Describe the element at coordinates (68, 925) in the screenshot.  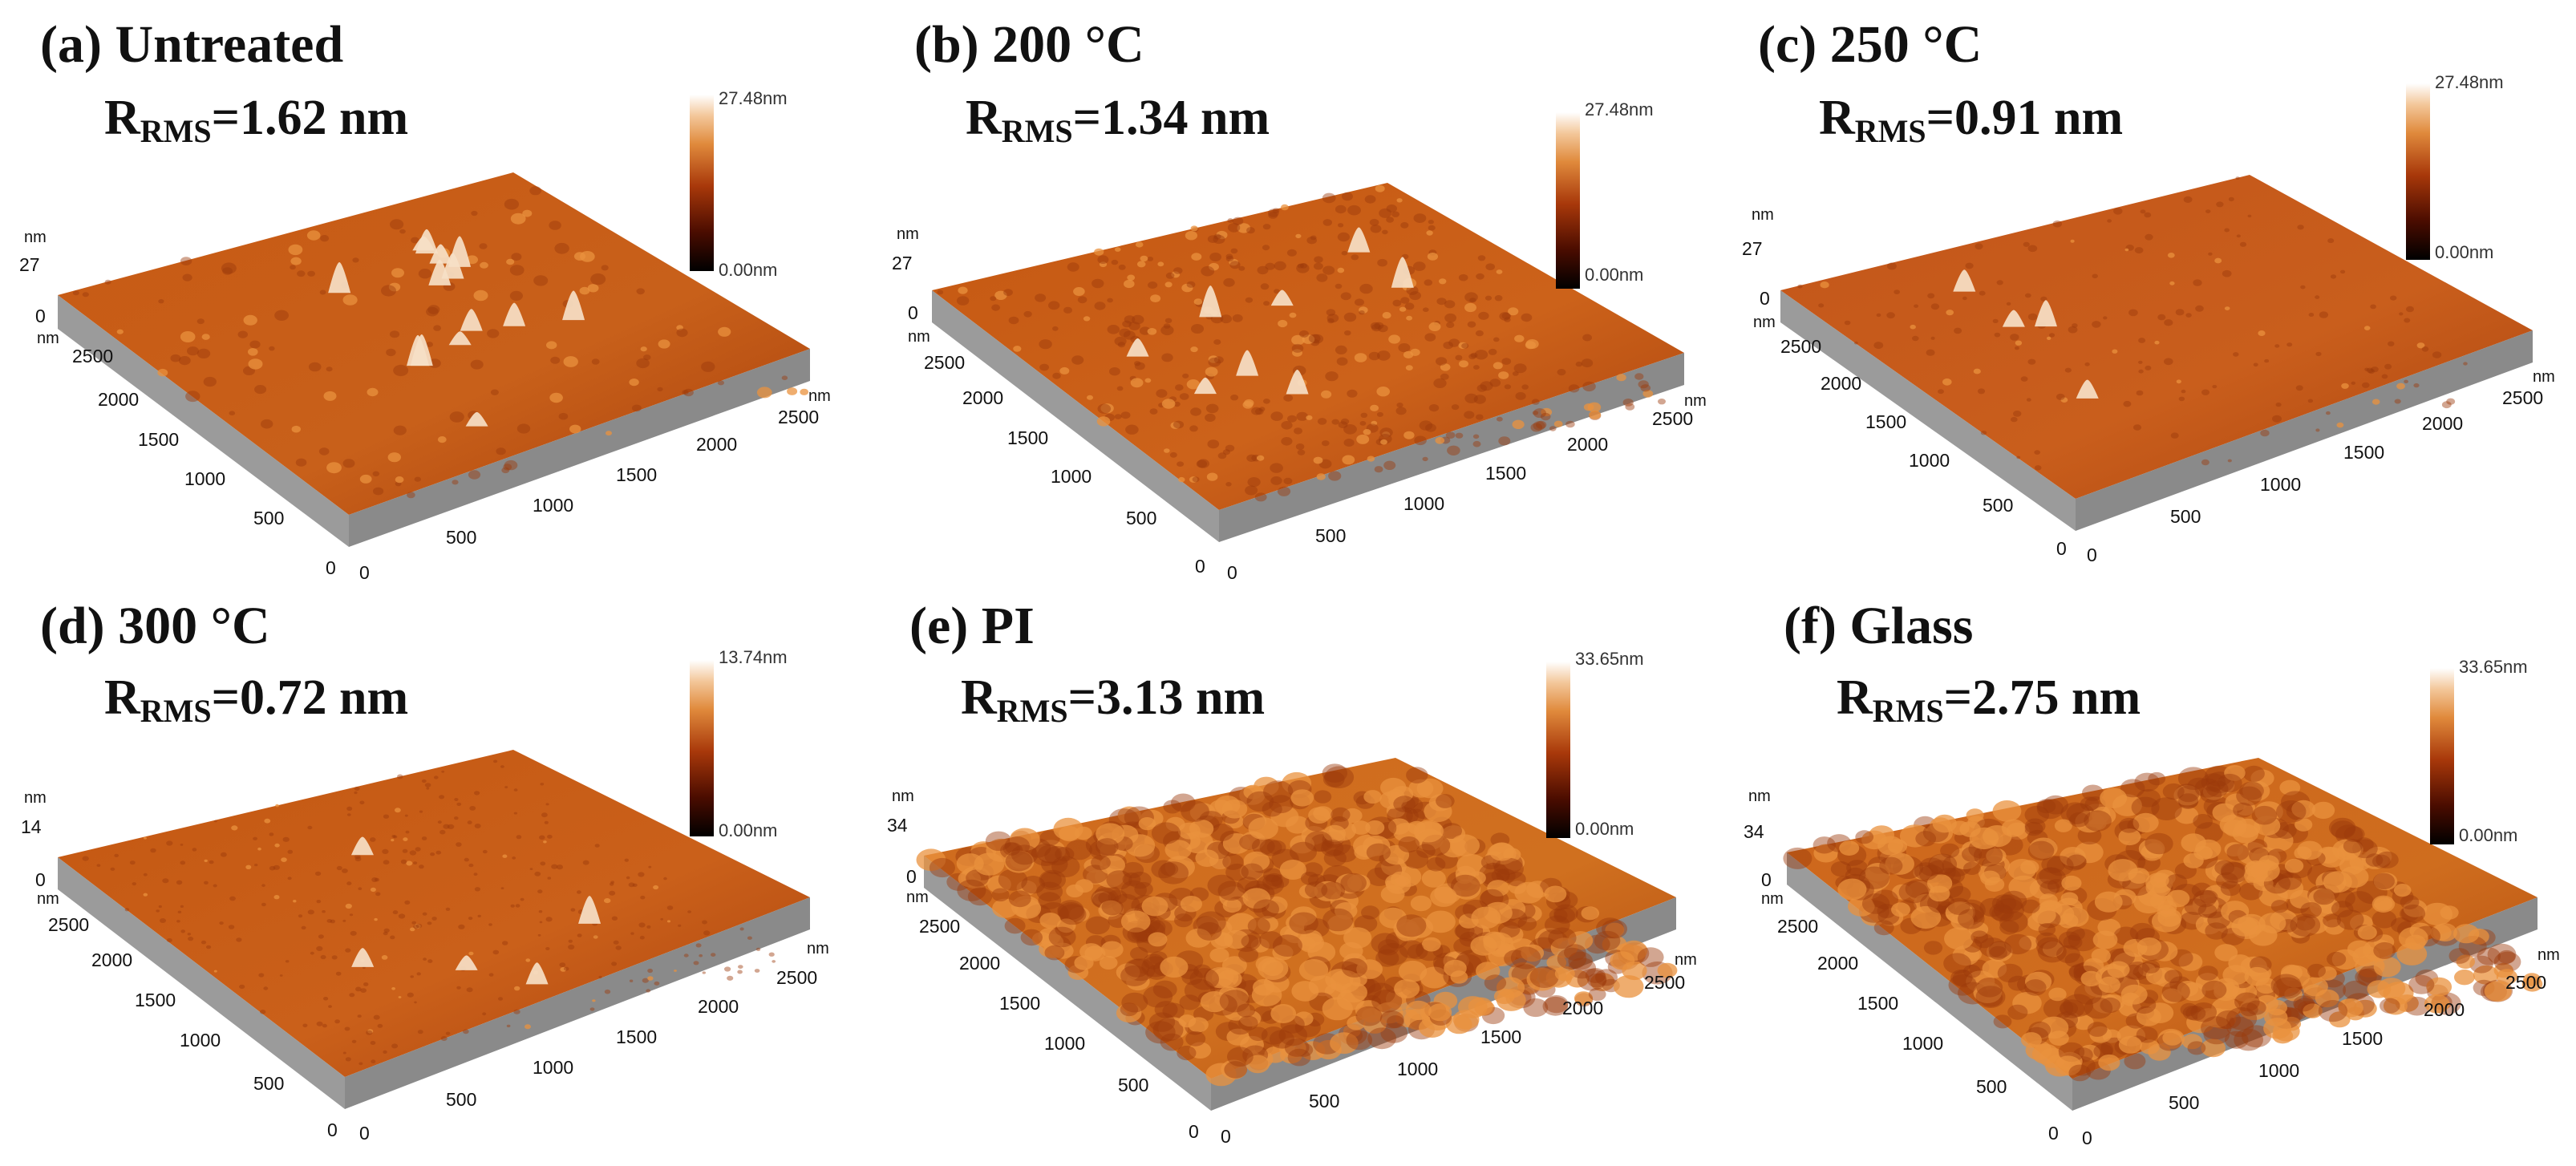
I see `y-tick: 2500` at that location.